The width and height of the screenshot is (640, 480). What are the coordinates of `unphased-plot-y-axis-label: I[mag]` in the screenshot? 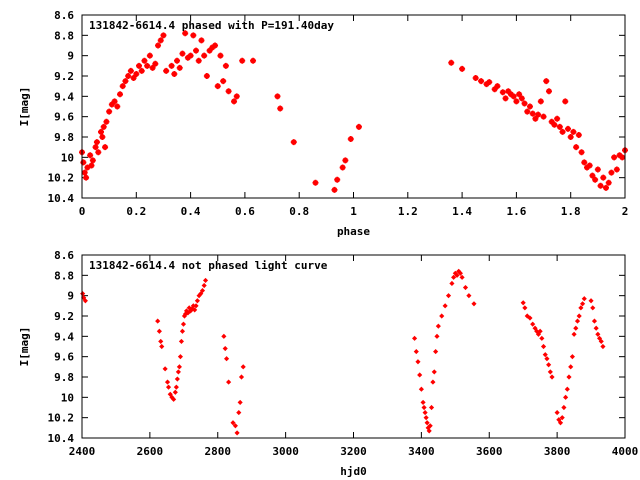 It's located at (24, 347).